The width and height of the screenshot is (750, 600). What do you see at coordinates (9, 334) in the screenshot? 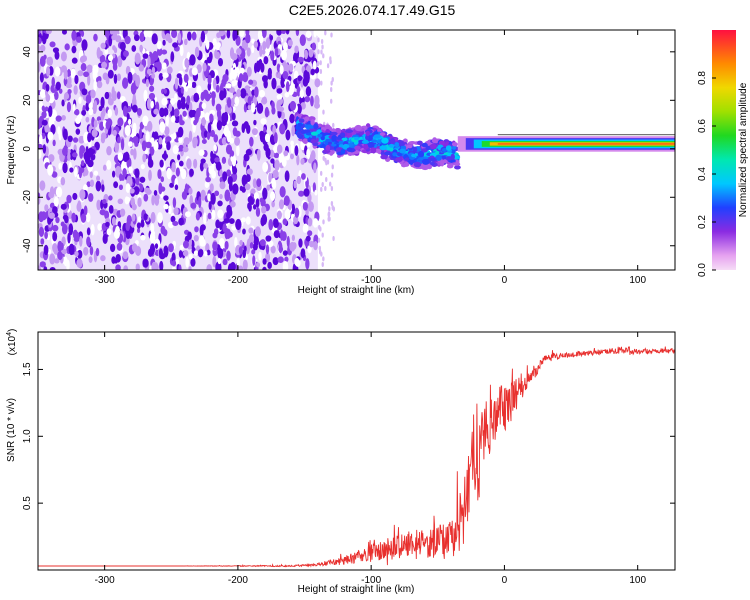
I see `snr-scale-exponent: 4` at bounding box center [9, 334].